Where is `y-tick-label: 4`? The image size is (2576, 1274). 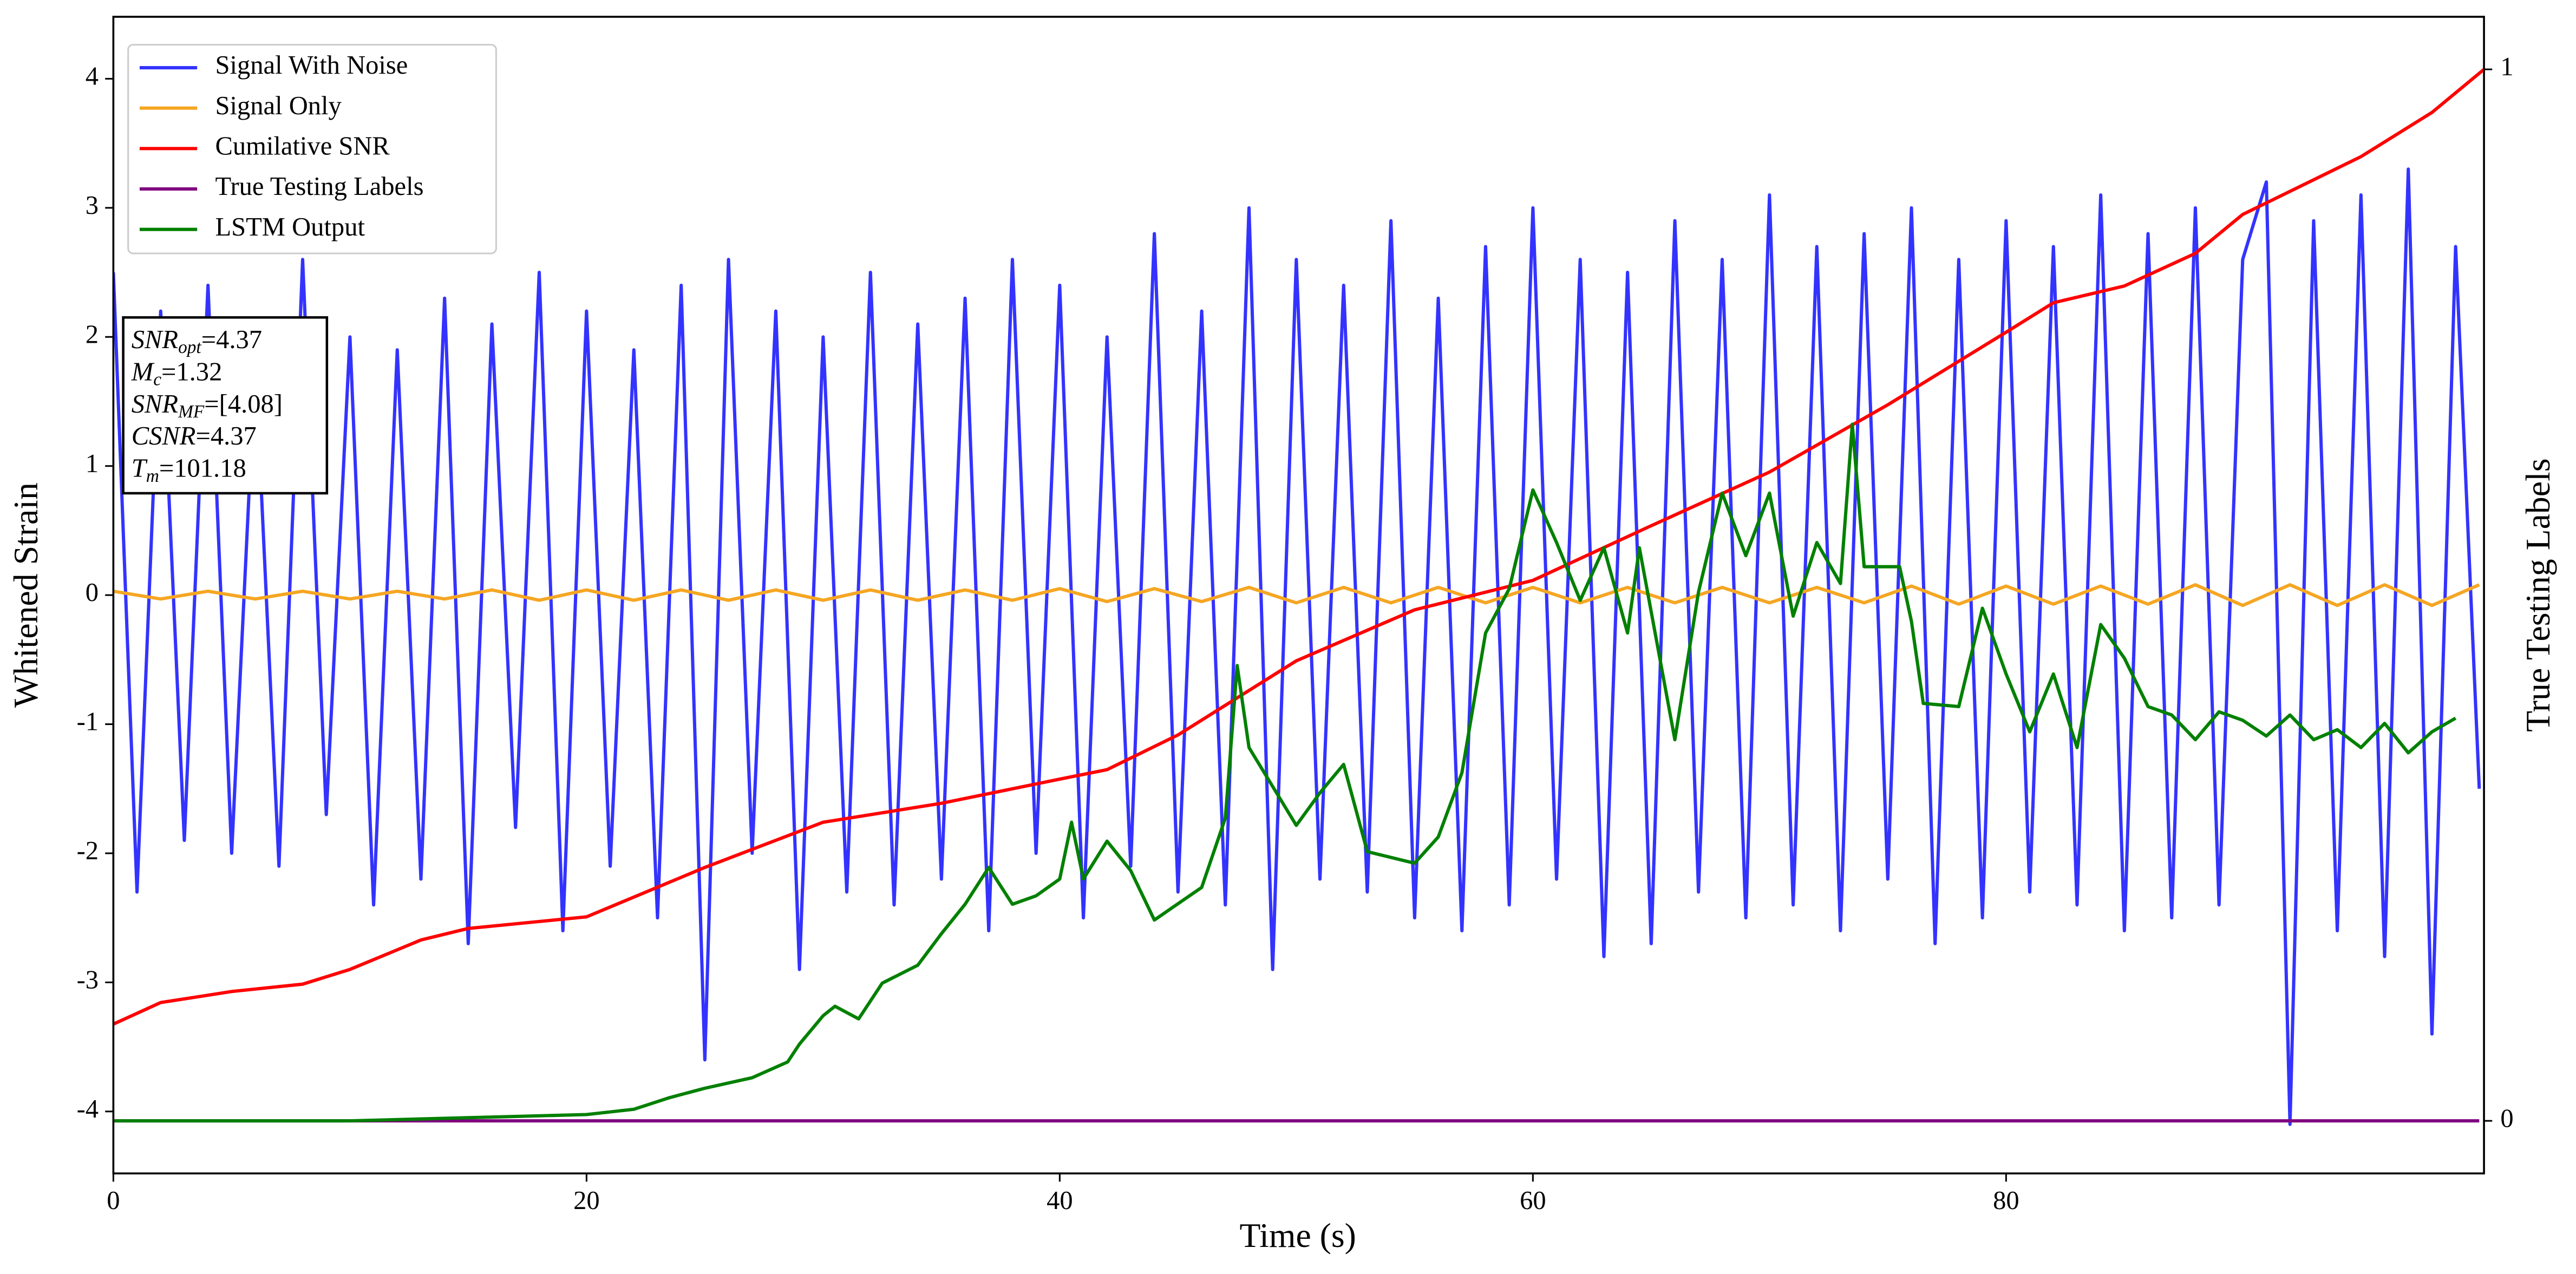
y-tick-label: 4 is located at coordinates (92, 76).